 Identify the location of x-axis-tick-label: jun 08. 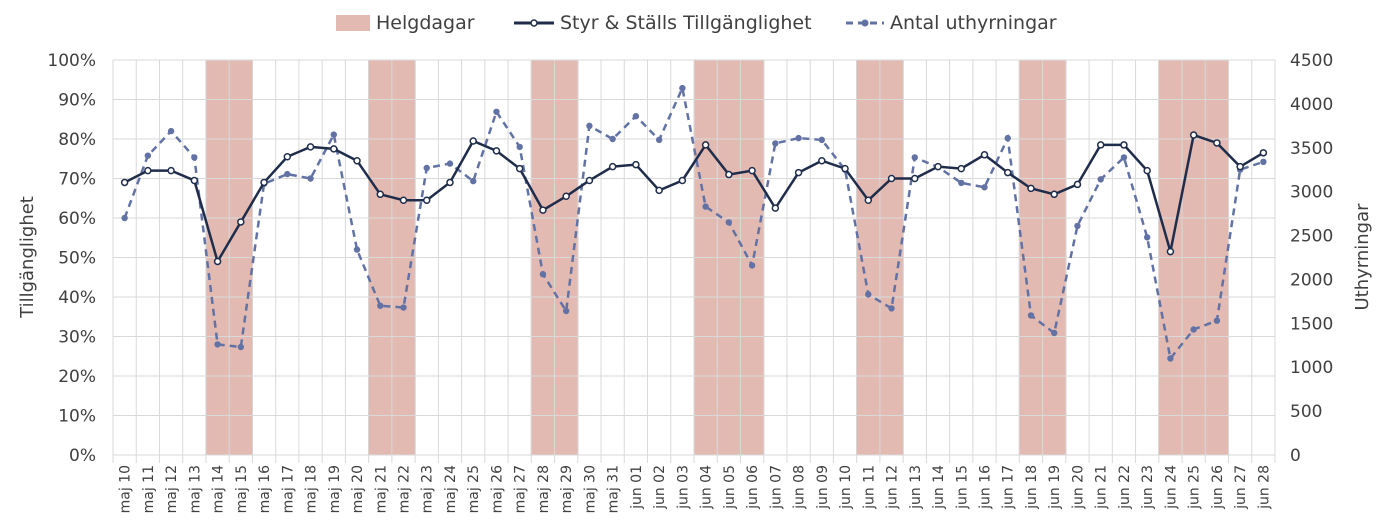
(800, 487).